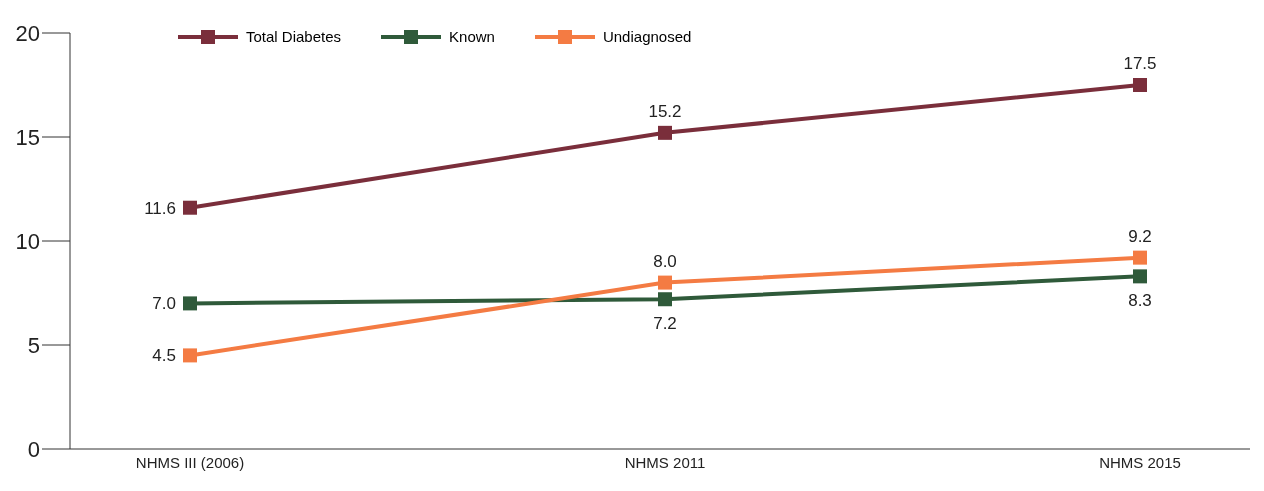 The image size is (1264, 491). What do you see at coordinates (27, 137) in the screenshot?
I see `y-tick-label: 15` at bounding box center [27, 137].